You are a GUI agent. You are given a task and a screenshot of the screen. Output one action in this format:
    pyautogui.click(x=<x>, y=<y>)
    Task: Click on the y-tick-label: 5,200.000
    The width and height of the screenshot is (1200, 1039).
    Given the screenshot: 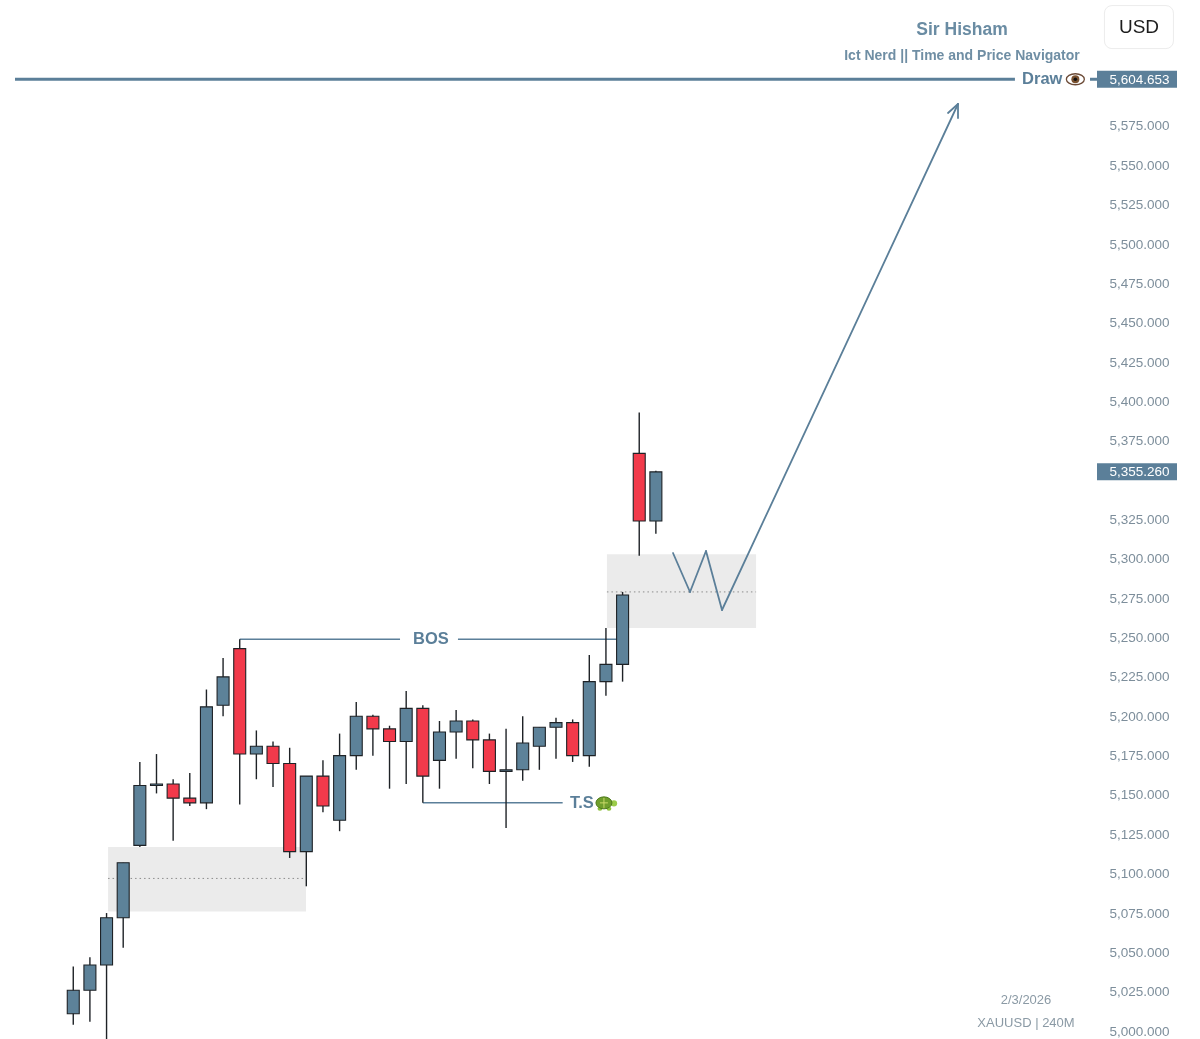 What is the action you would take?
    pyautogui.click(x=1139, y=716)
    